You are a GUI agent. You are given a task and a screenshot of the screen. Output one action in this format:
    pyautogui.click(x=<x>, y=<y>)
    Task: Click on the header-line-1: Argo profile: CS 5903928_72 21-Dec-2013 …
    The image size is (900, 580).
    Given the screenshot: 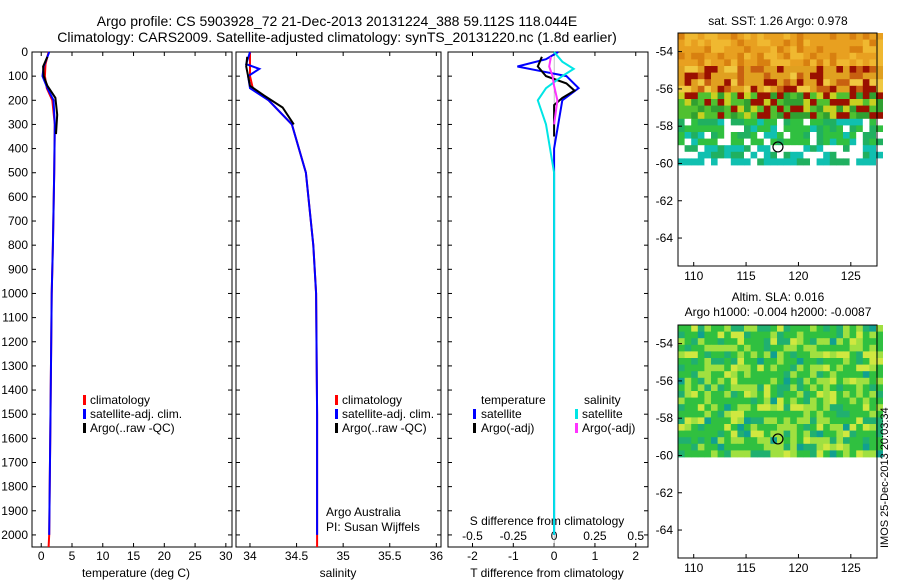 What is the action you would take?
    pyautogui.click(x=337, y=21)
    